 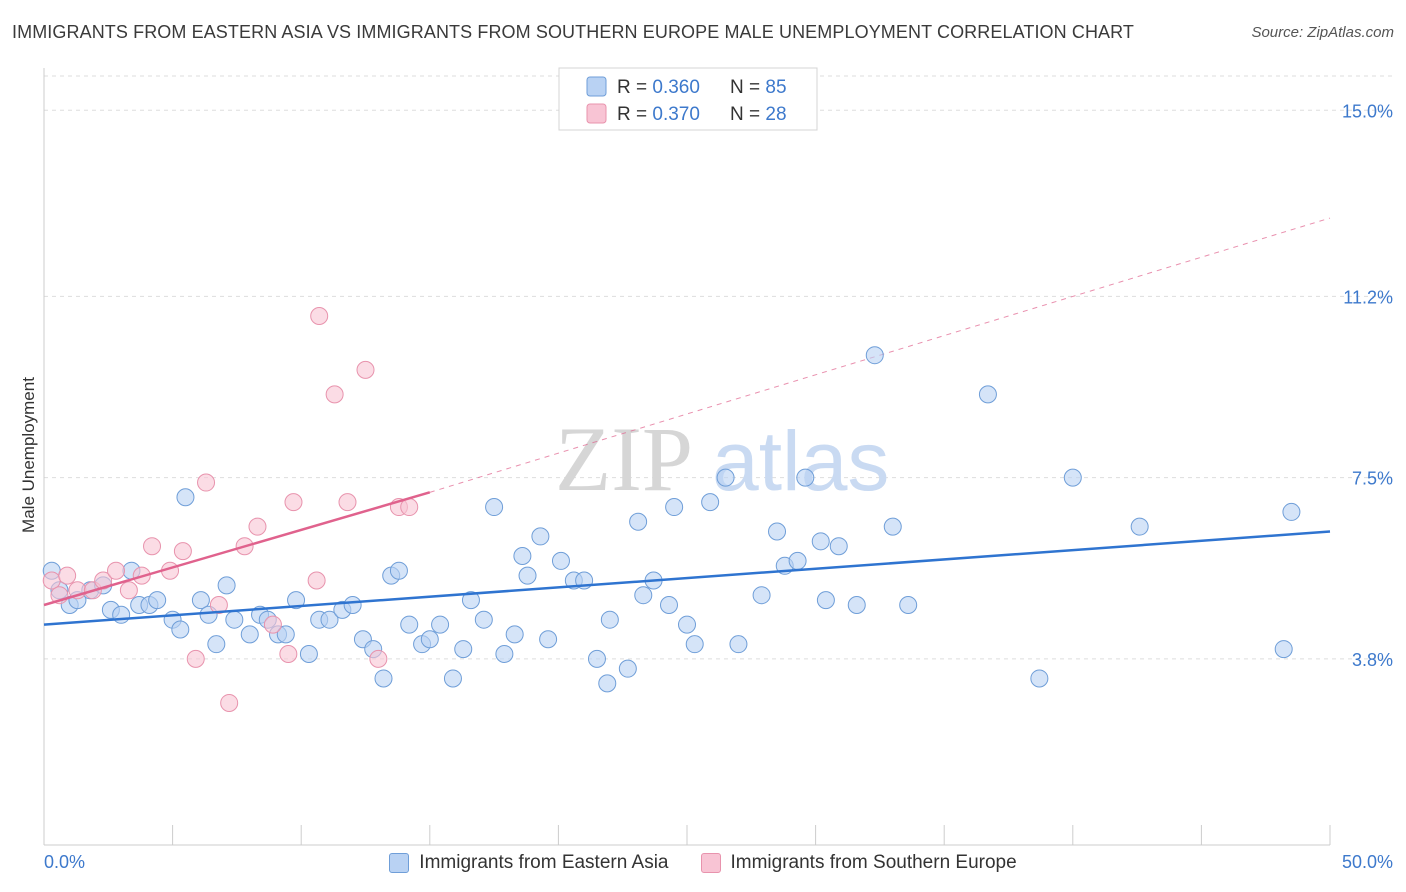 I want to click on trend-line-southern-europe, so click(x=237, y=549).